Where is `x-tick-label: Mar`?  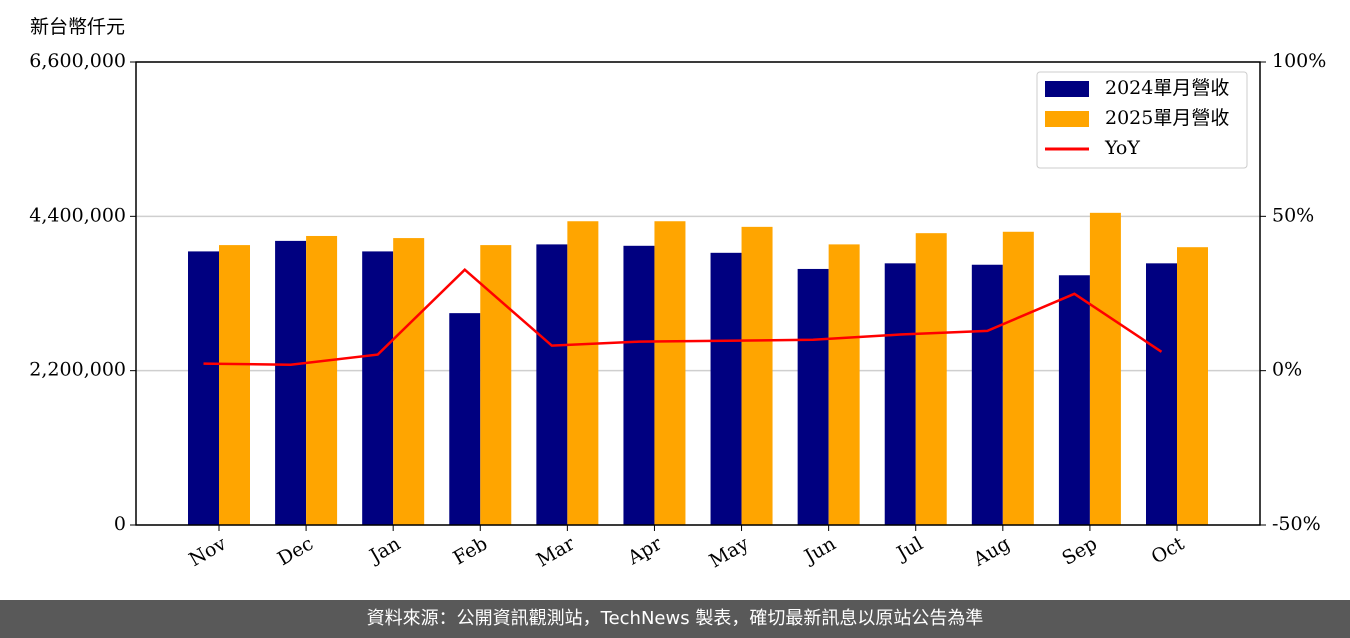 x-tick-label: Mar is located at coordinates (556, 551).